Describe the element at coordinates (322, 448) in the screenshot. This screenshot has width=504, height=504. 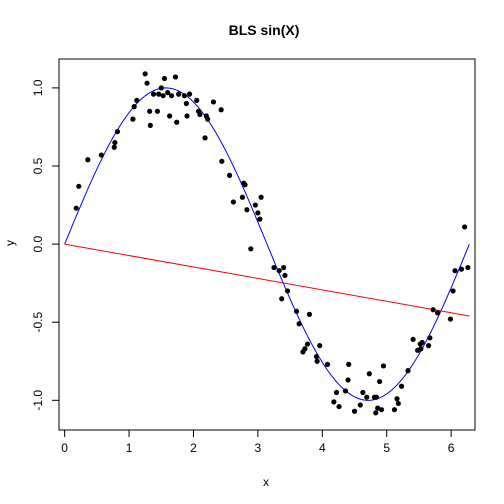
I see `x-tick-label: 4` at that location.